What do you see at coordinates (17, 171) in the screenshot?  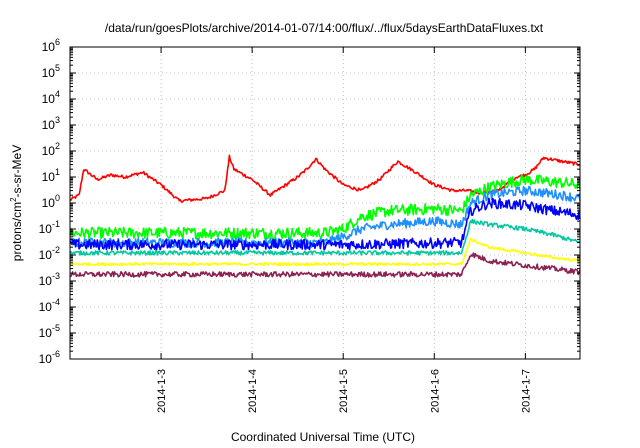 I see `y-axis-label-rest: -s-sr-MeV` at bounding box center [17, 171].